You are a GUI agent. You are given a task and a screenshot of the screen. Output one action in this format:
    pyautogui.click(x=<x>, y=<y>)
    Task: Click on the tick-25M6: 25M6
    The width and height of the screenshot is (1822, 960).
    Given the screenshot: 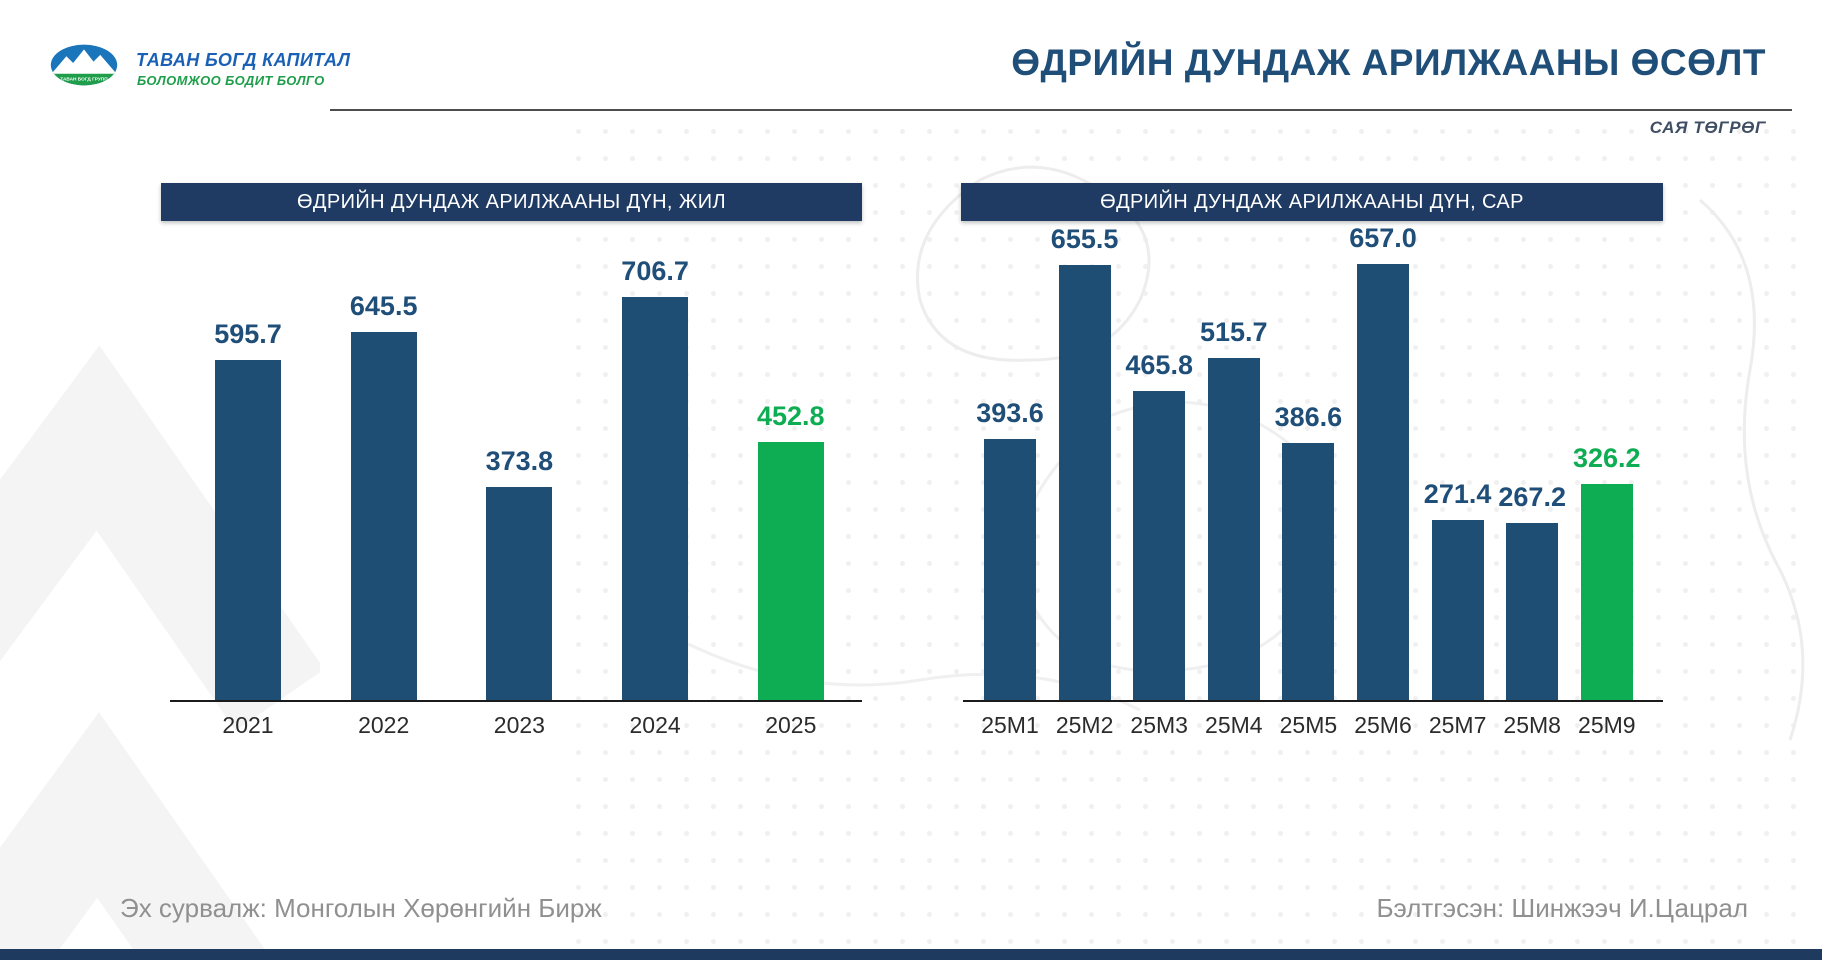 What is the action you would take?
    pyautogui.click(x=1383, y=725)
    